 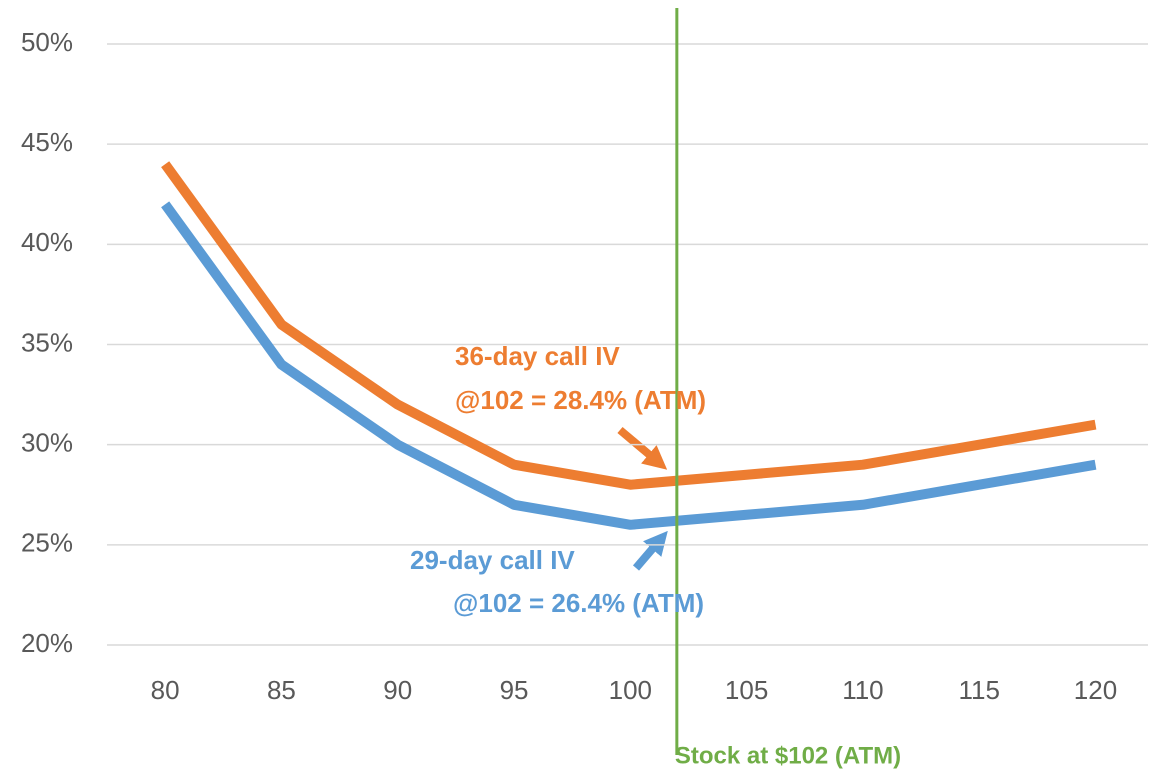 I want to click on y-tick-label: 45%, so click(x=47, y=142).